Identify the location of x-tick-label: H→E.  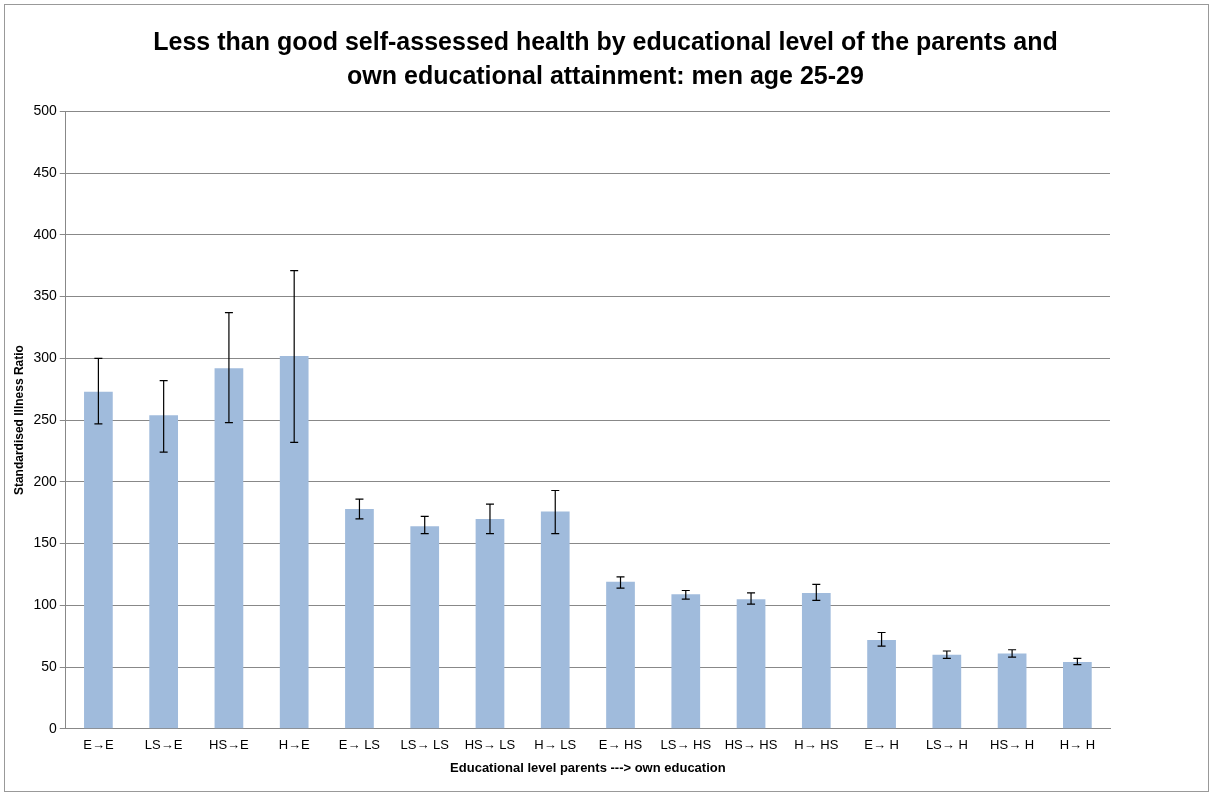
(294, 745).